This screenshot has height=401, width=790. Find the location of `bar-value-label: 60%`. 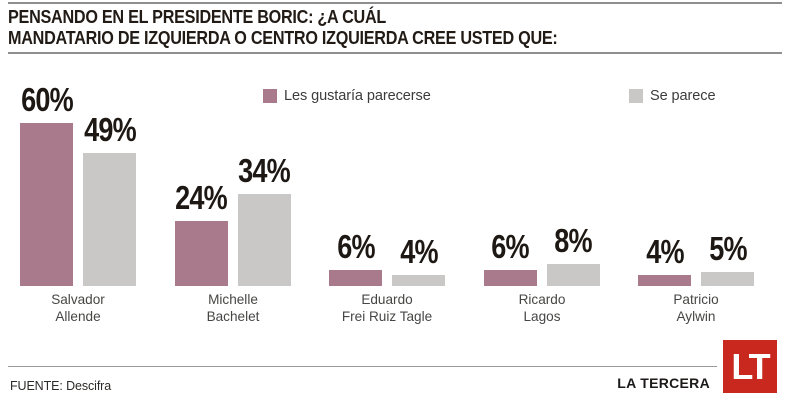

bar-value-label: 60% is located at coordinates (47, 99).